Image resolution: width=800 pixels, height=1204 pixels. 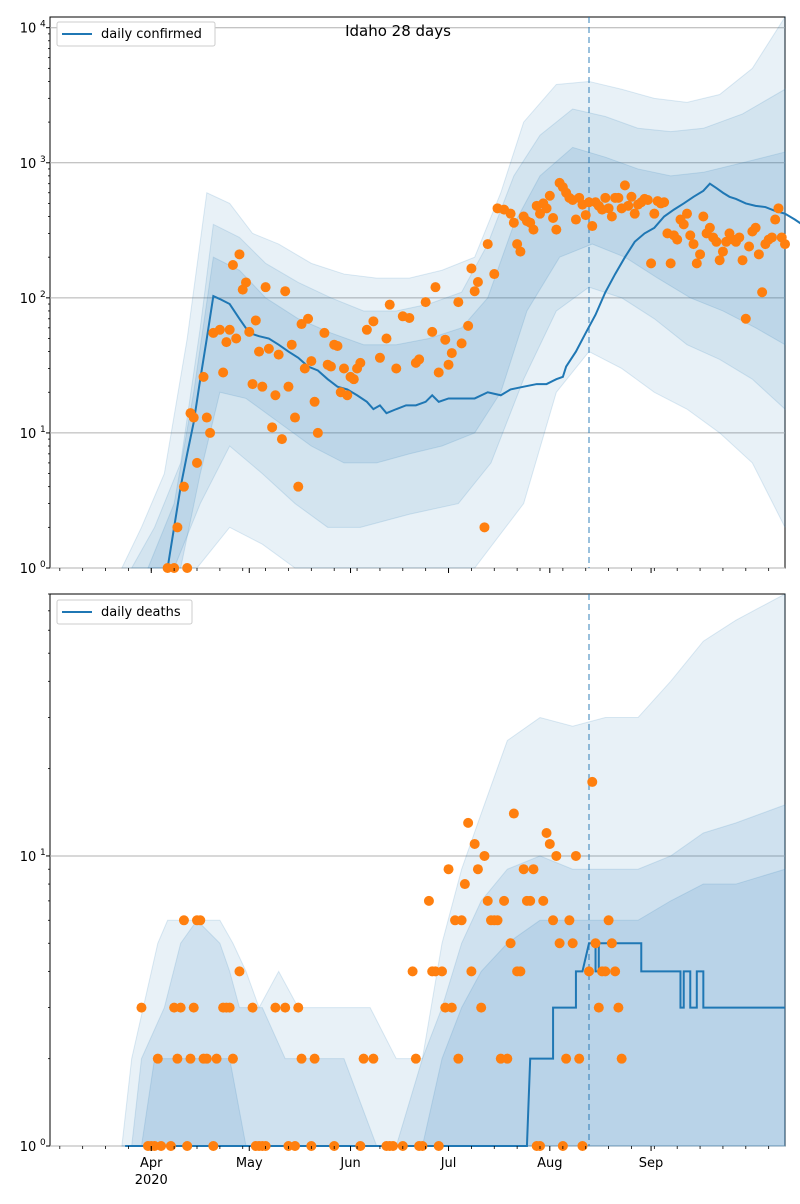 What do you see at coordinates (136, 34) in the screenshot?
I see `confirmed-legend: daily confirmed` at bounding box center [136, 34].